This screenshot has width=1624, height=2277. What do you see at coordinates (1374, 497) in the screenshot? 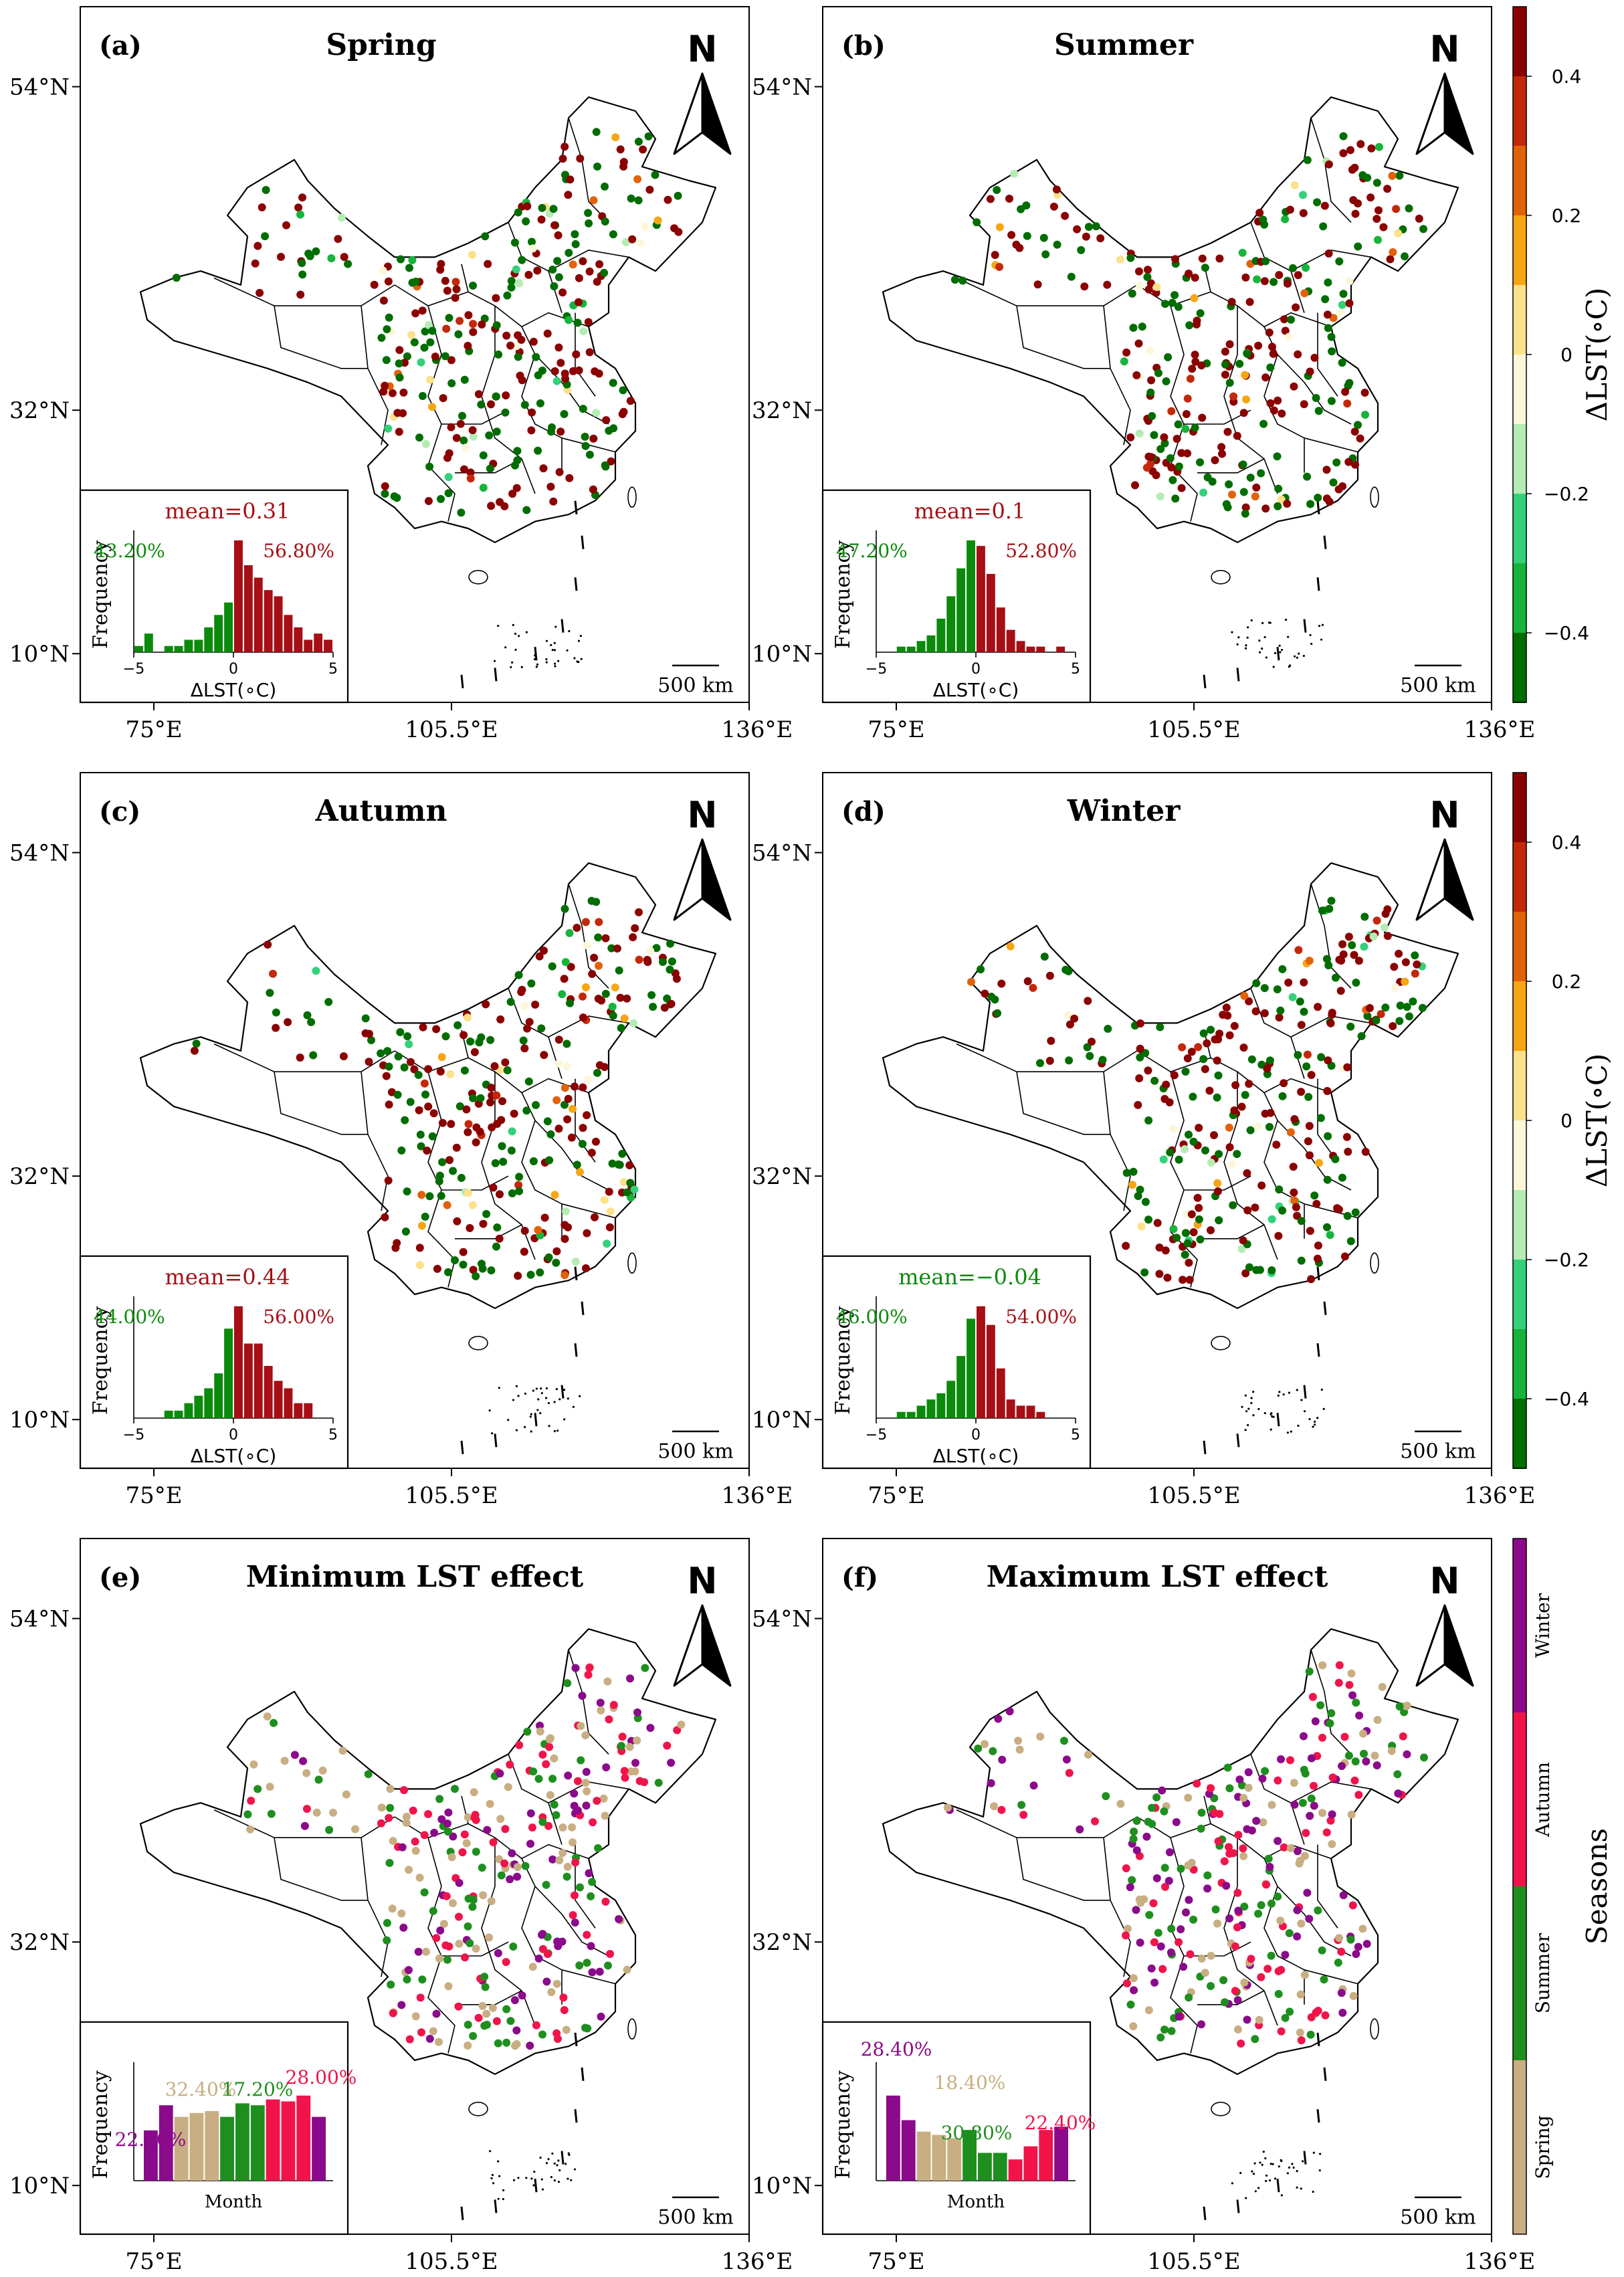
I see `island-taiwan` at bounding box center [1374, 497].